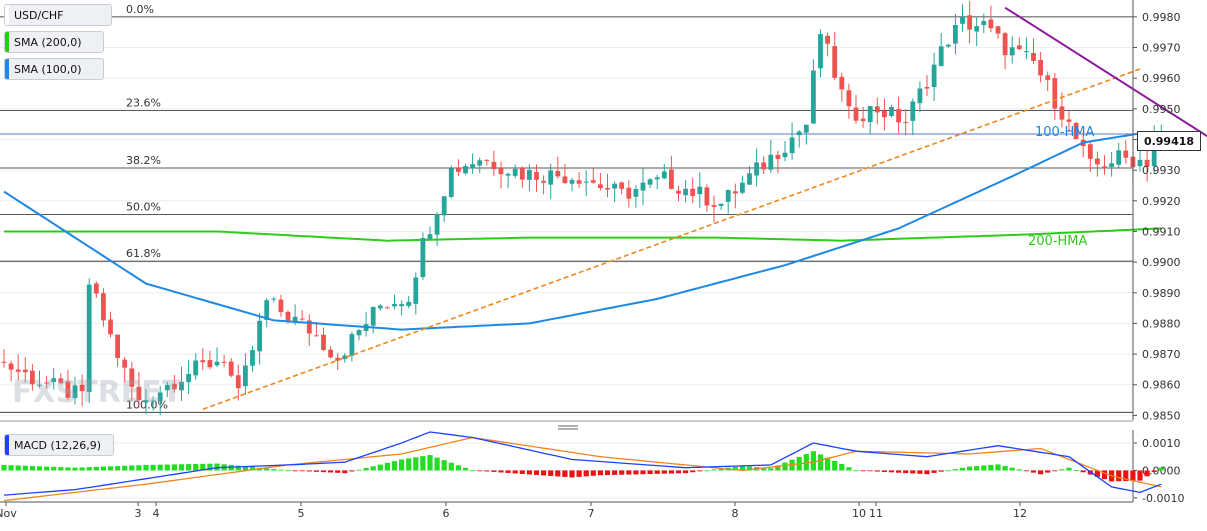  What do you see at coordinates (54, 69) in the screenshot?
I see `sma100-badge: SMA (100,0)` at bounding box center [54, 69].